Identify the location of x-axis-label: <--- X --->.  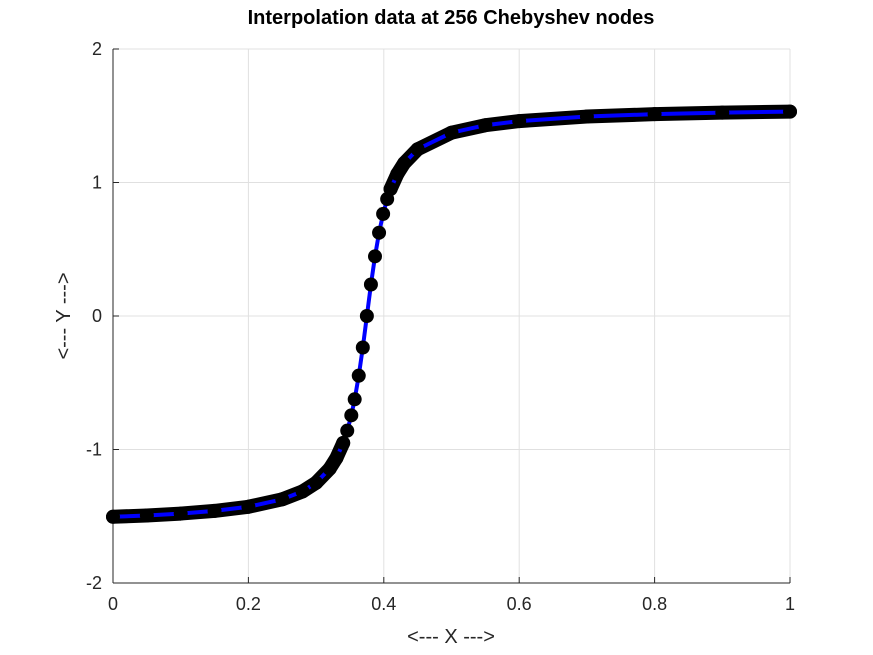
(451, 637).